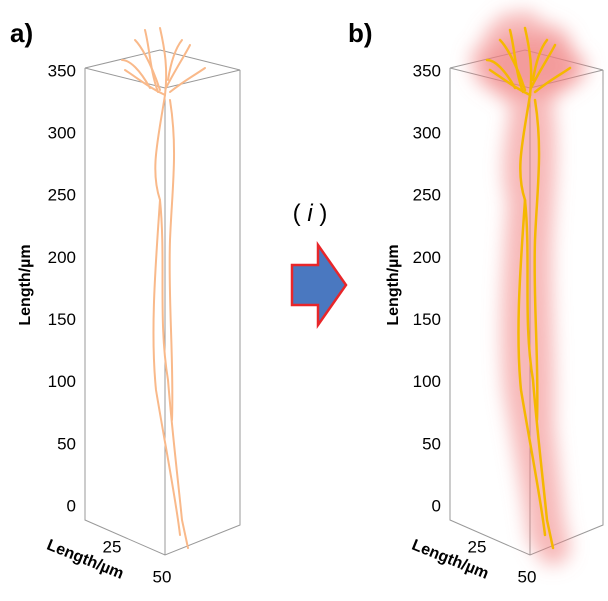  Describe the element at coordinates (530, 288) in the screenshot. I see `glow` at that location.